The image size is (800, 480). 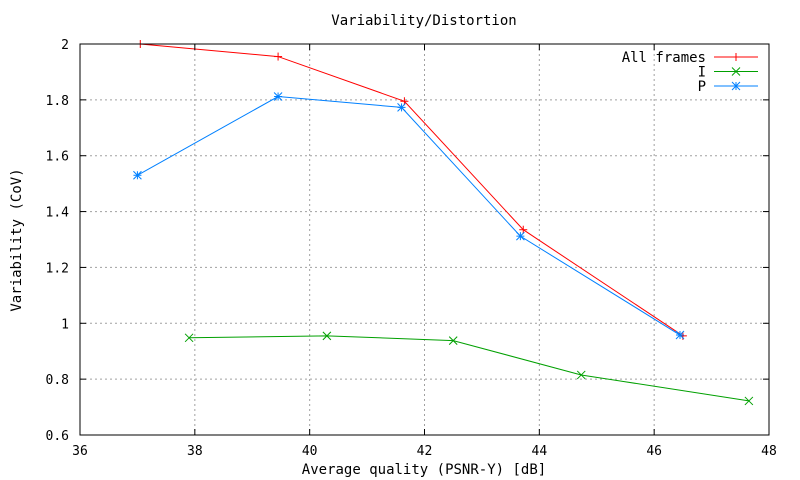 I want to click on x-tick-label: 48, so click(x=769, y=451).